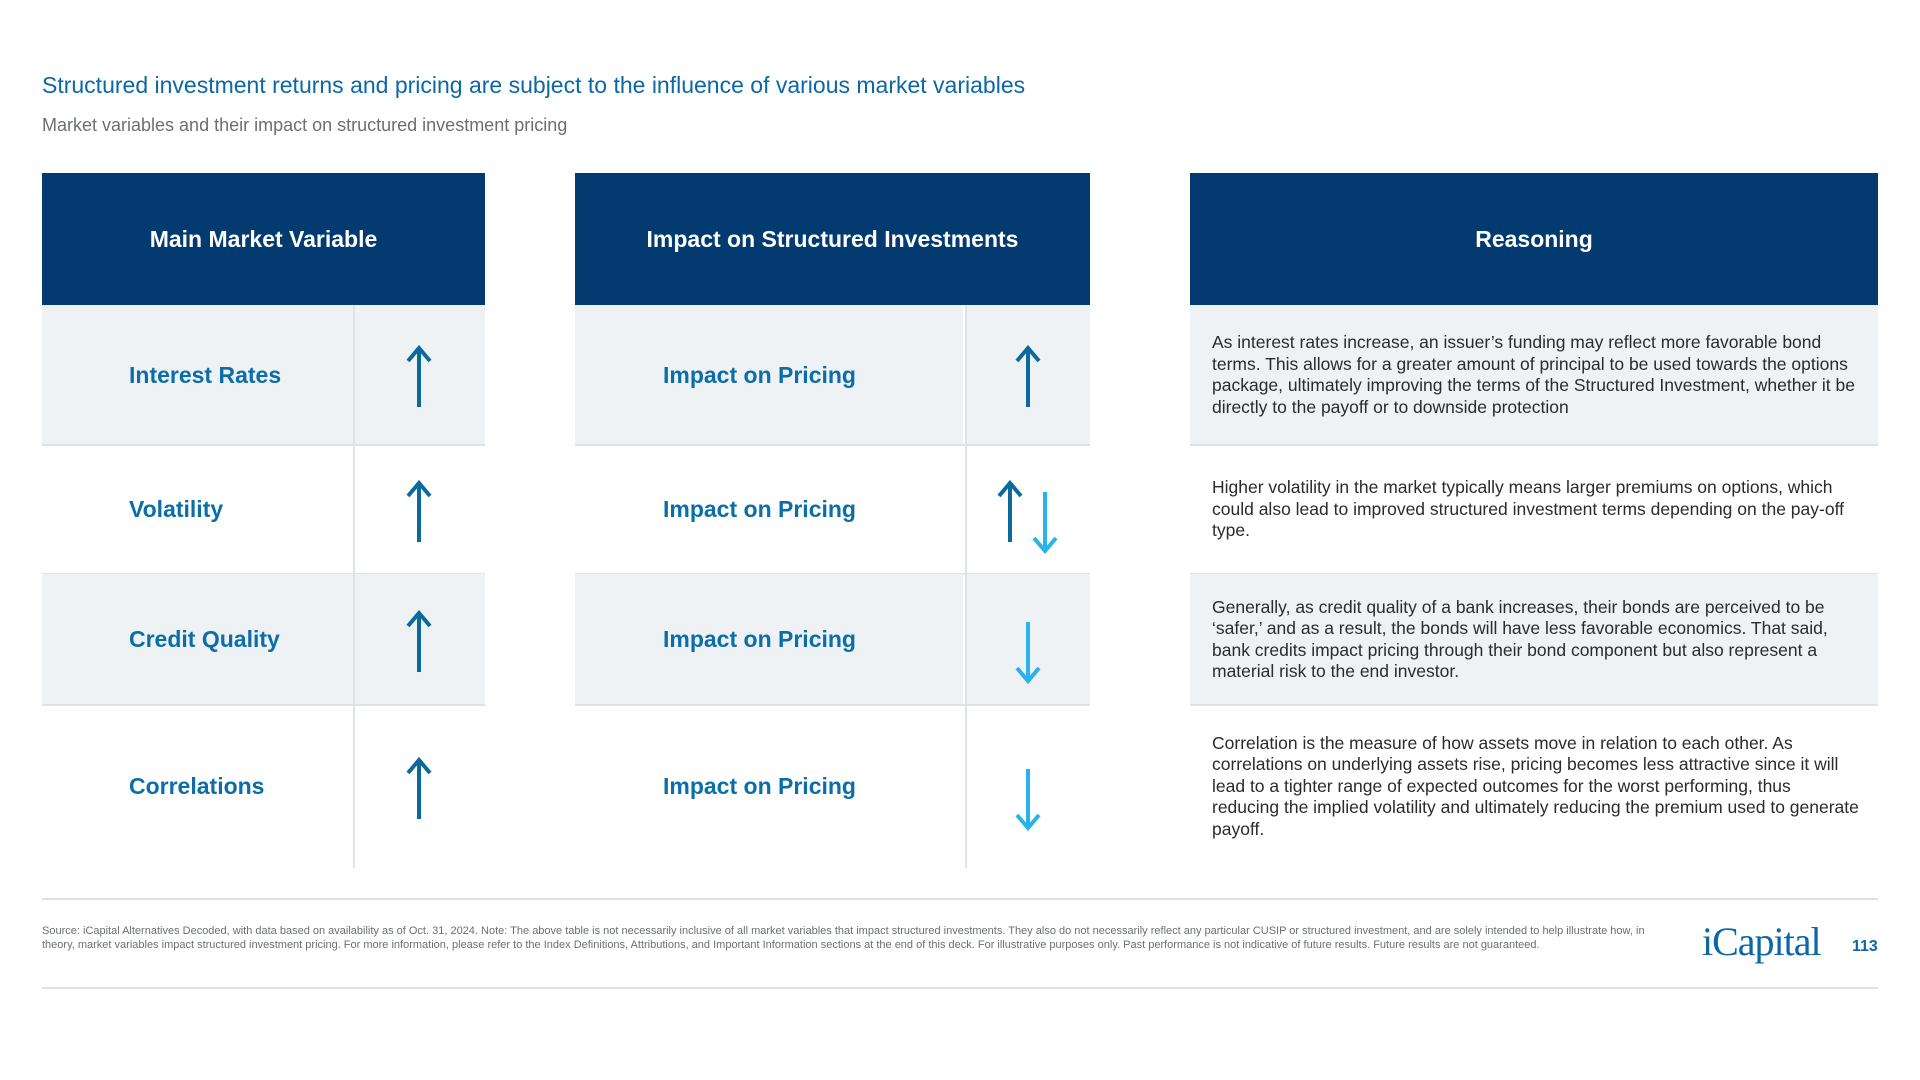  What do you see at coordinates (1027, 509) in the screenshot?
I see `impact-arrow-cell` at bounding box center [1027, 509].